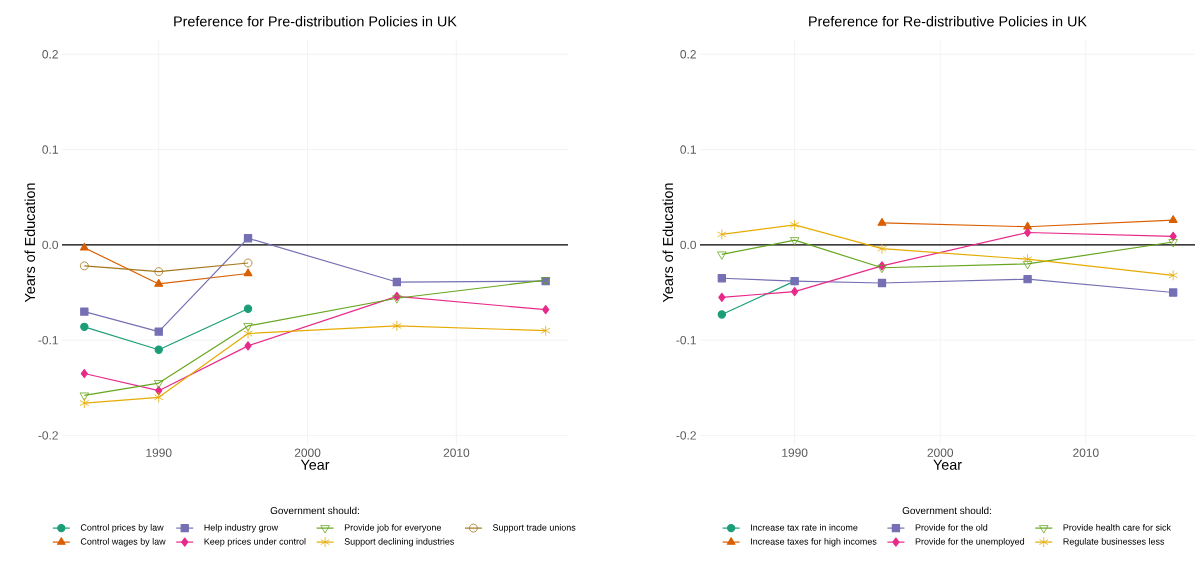 The image size is (1204, 563). I want to click on legend-label: Control prices by law, so click(122, 528).